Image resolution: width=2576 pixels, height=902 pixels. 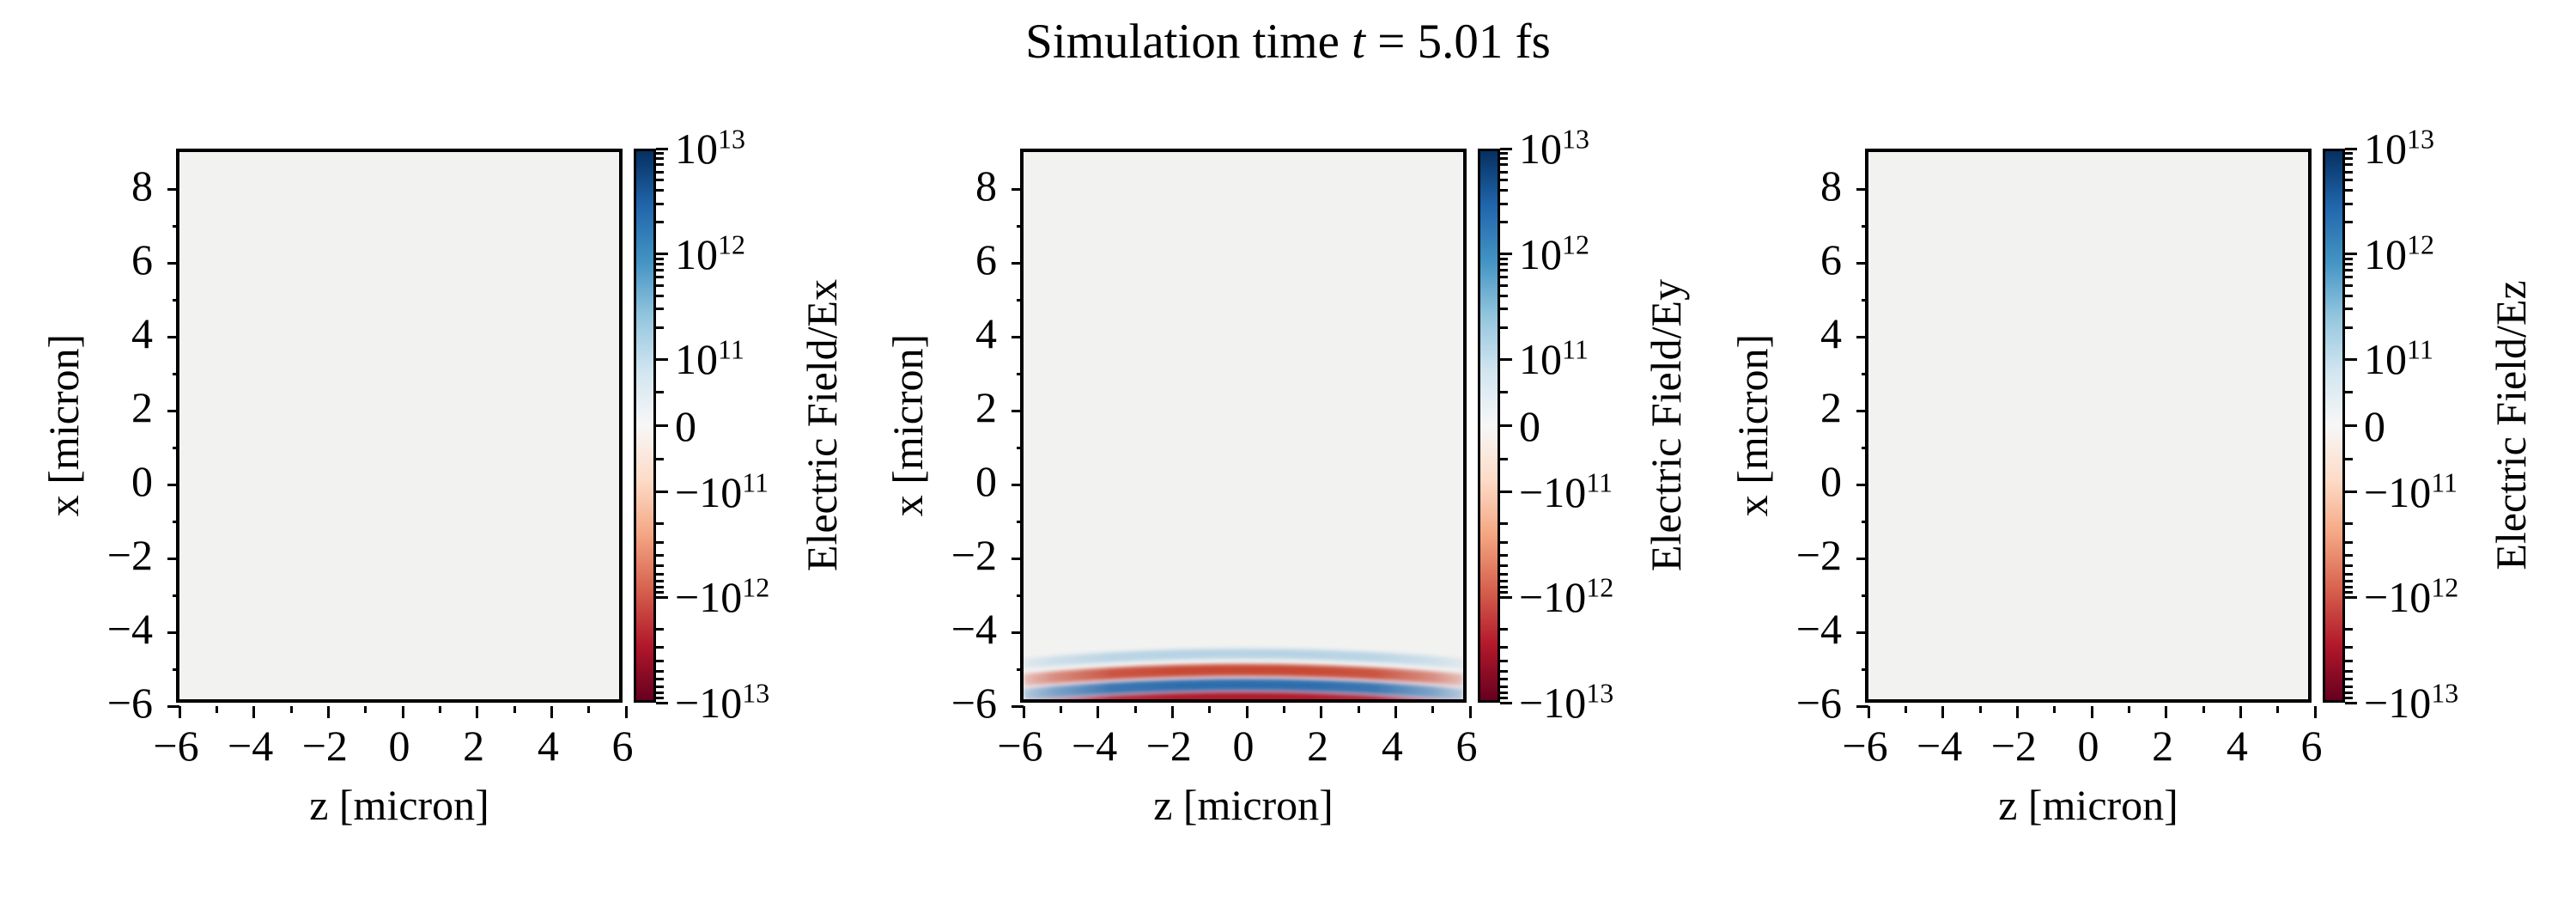 What do you see at coordinates (1819, 703) in the screenshot?
I see `y-tick-label: −6` at bounding box center [1819, 703].